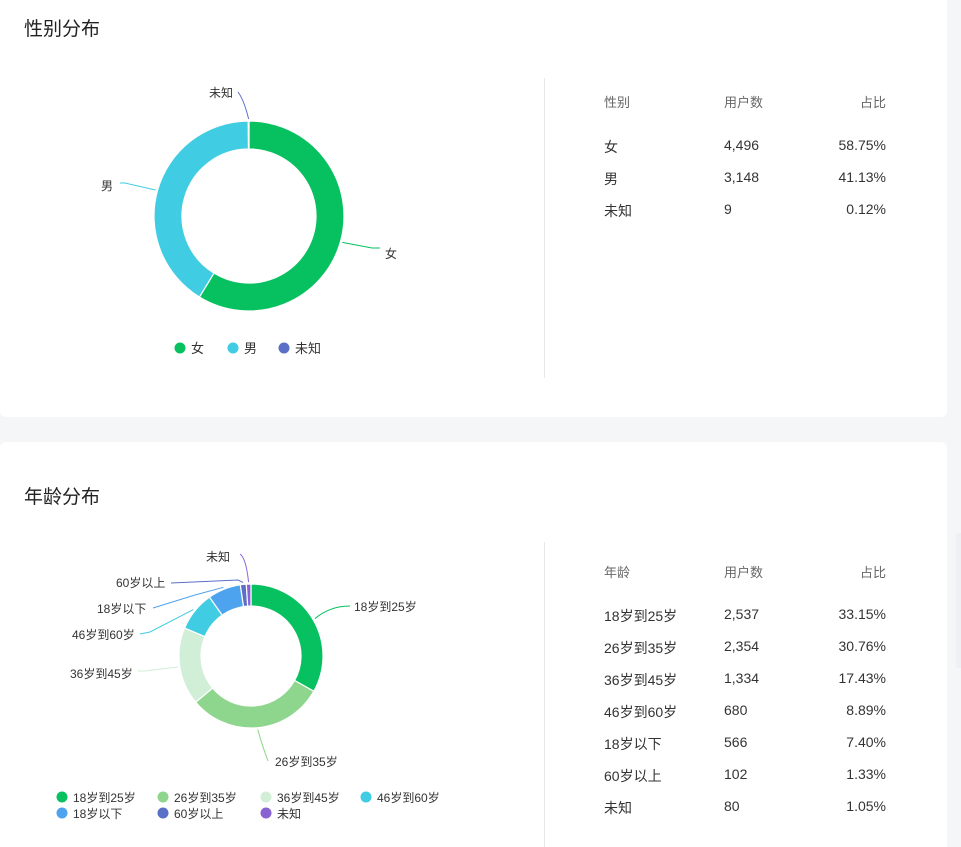 The width and height of the screenshot is (961, 847). Describe the element at coordinates (89, 813) in the screenshot. I see `legend-item: 18岁以下` at that location.